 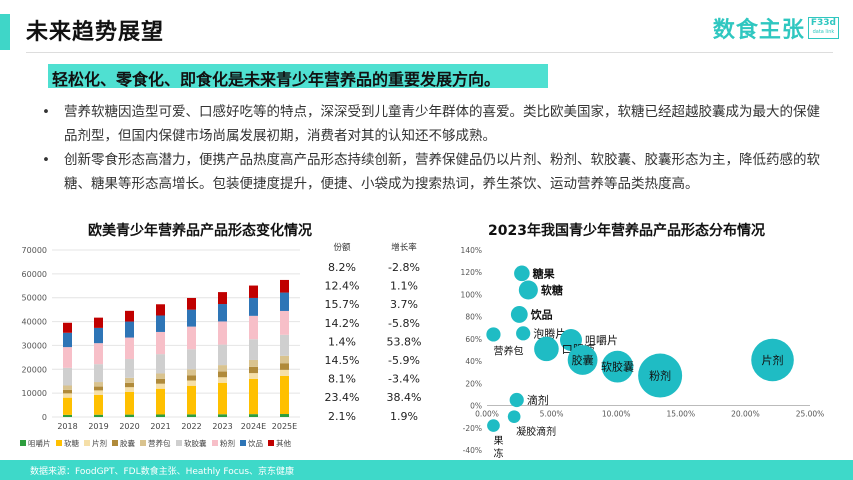 I want to click on table-cell: 53.8%, so click(x=404, y=341).